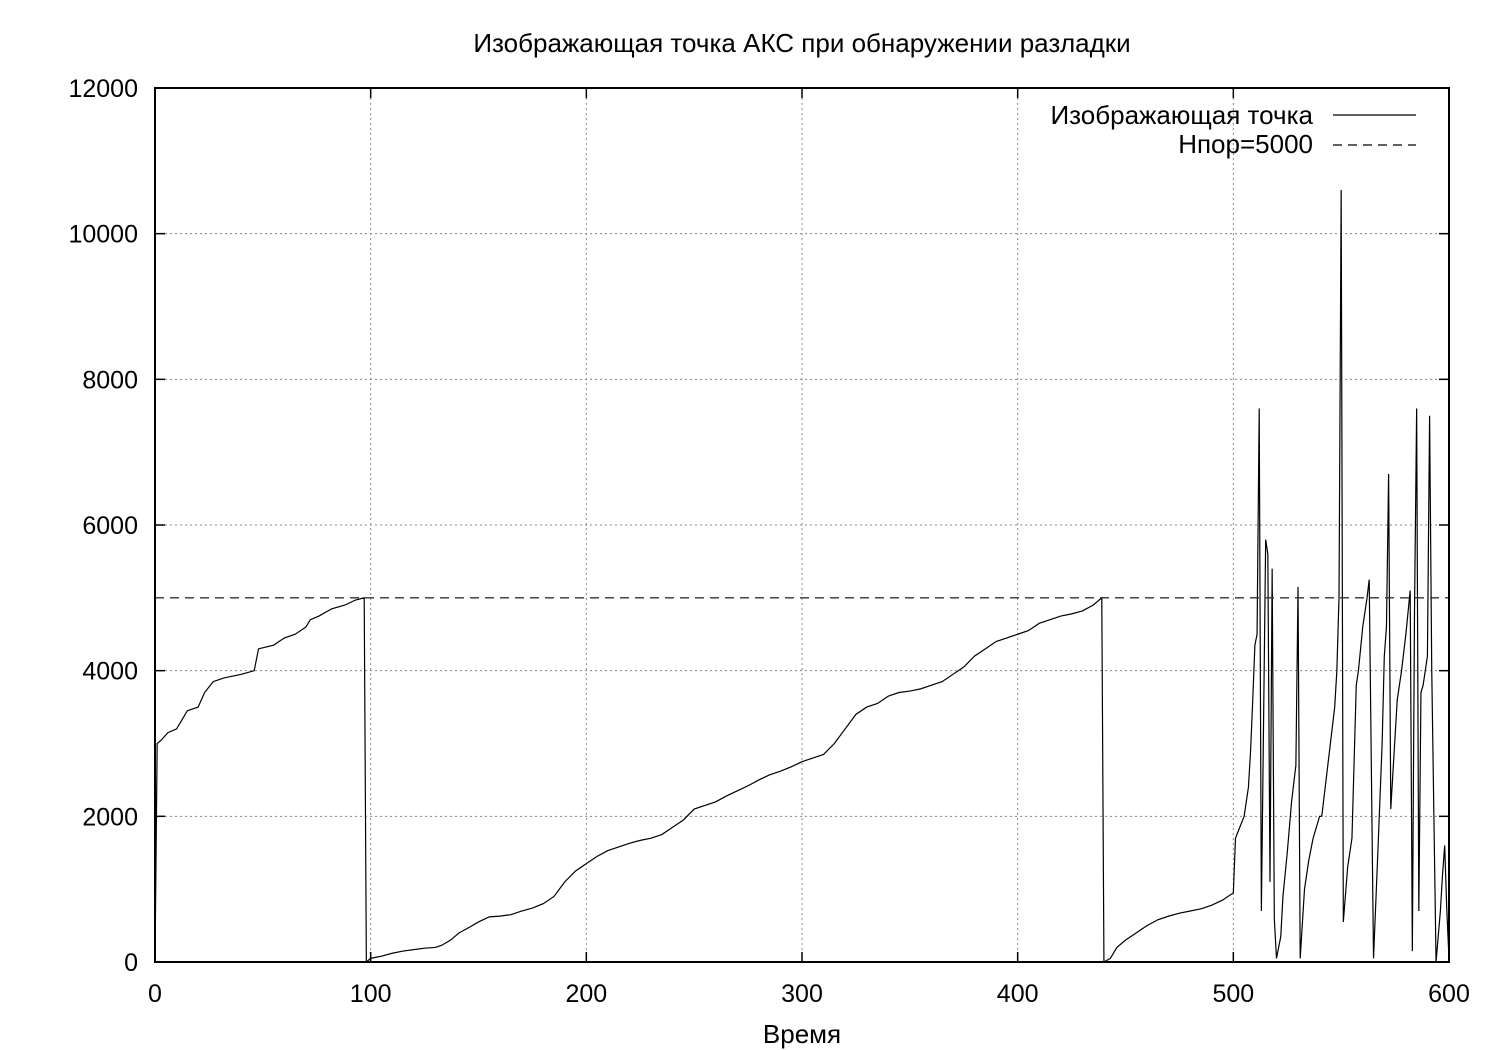  I want to click on x-tick-label: 200, so click(586, 994).